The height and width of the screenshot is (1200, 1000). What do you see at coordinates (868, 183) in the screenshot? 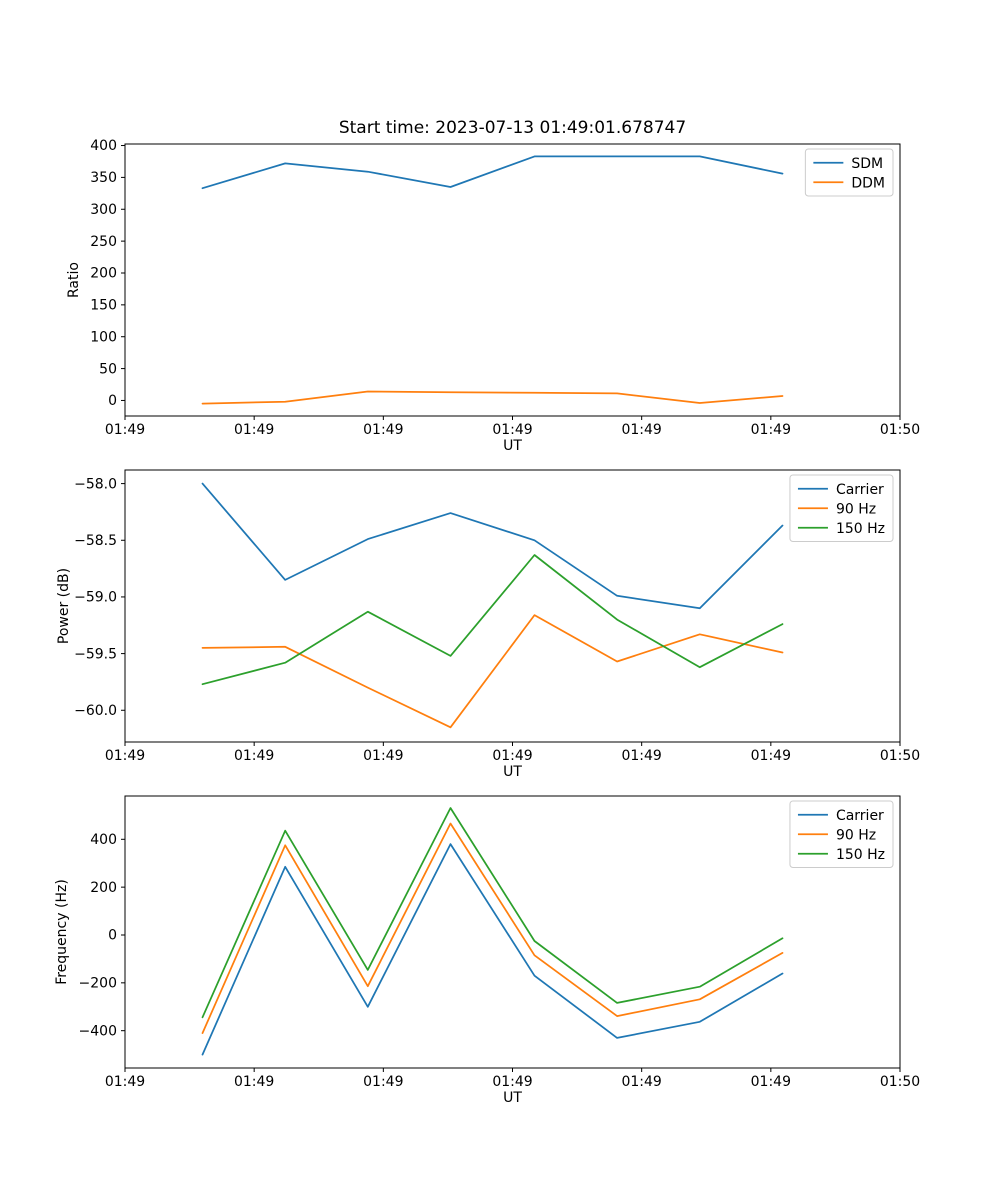
I see `legend-label: DDM` at bounding box center [868, 183].